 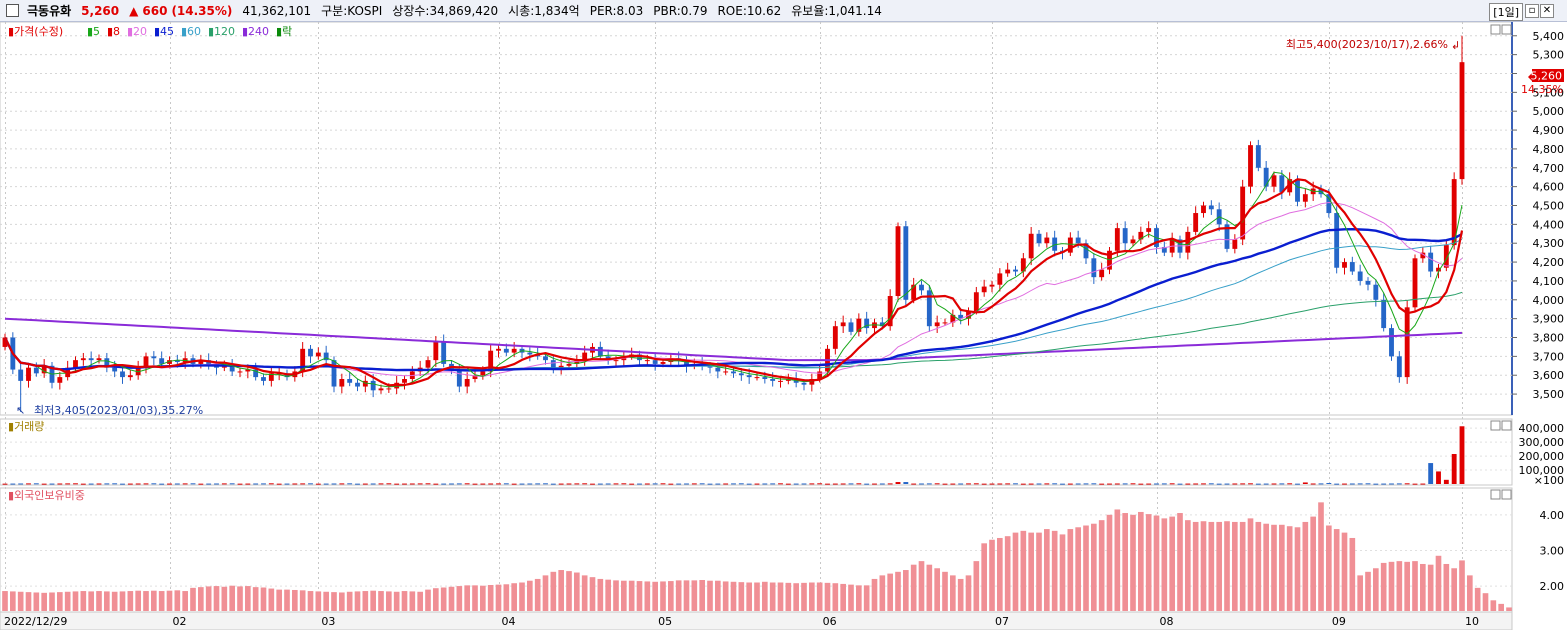 I want to click on svg-text: 5,260, so click(x=1547, y=76).